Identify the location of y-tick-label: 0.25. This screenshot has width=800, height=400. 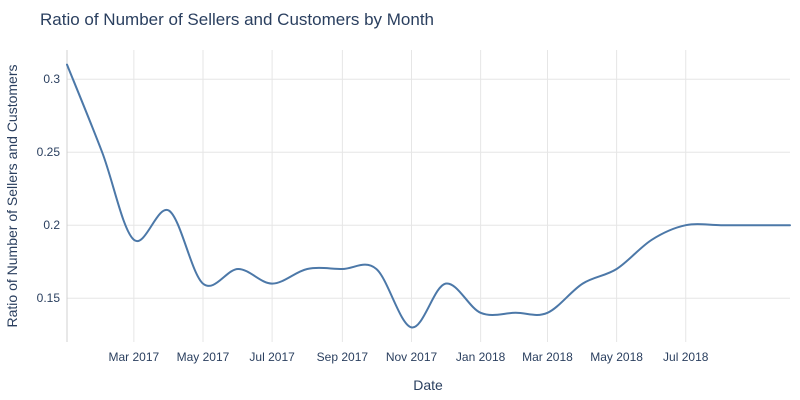
(49, 152).